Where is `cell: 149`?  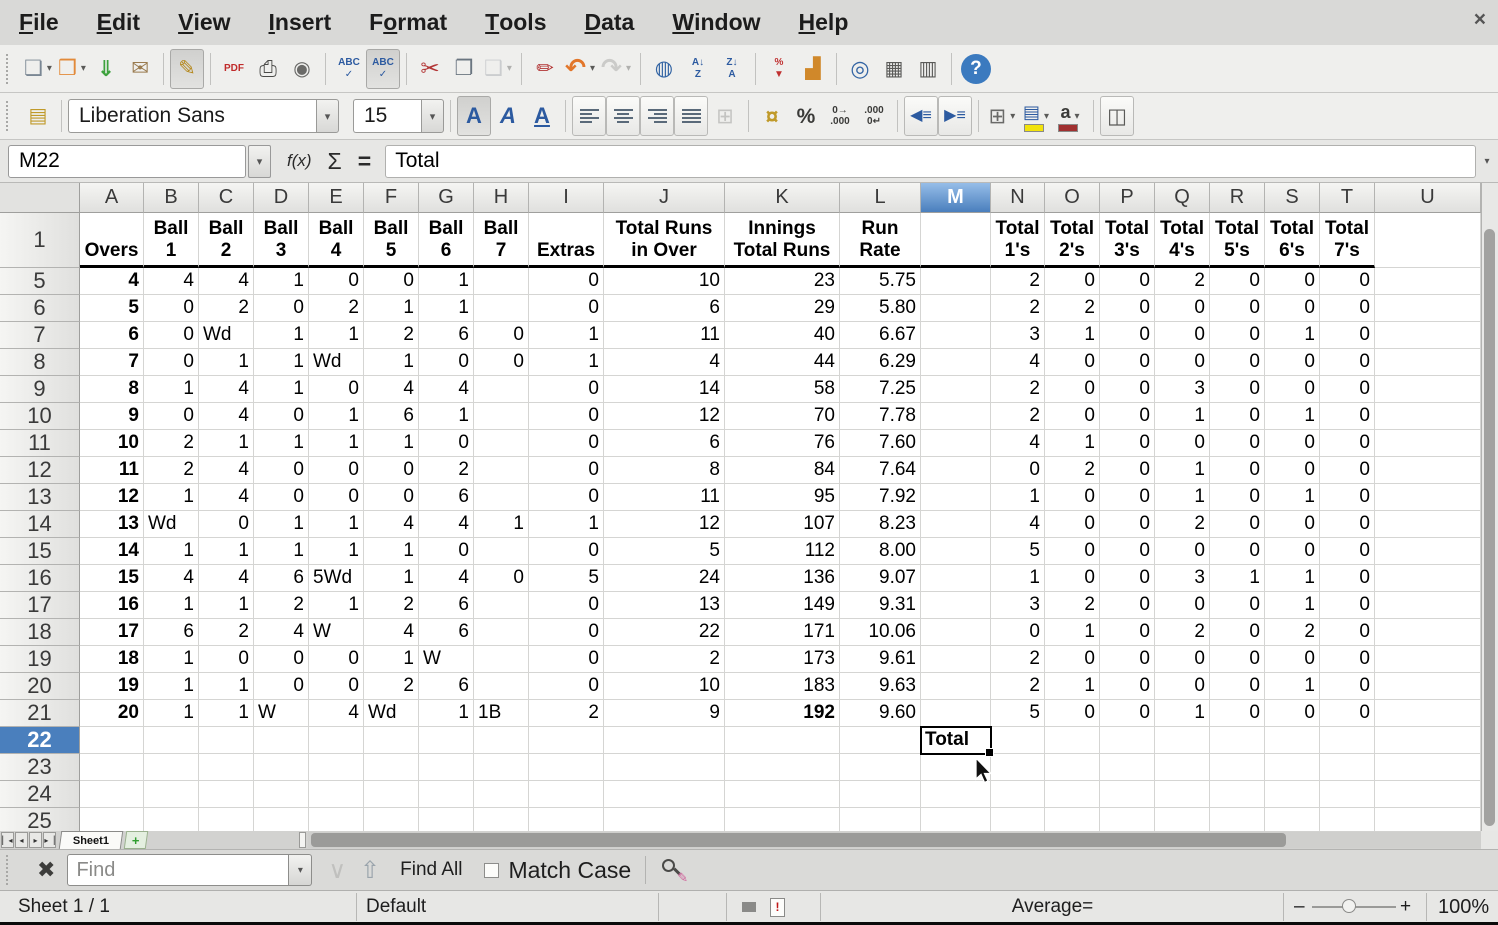 cell: 149 is located at coordinates (782, 605).